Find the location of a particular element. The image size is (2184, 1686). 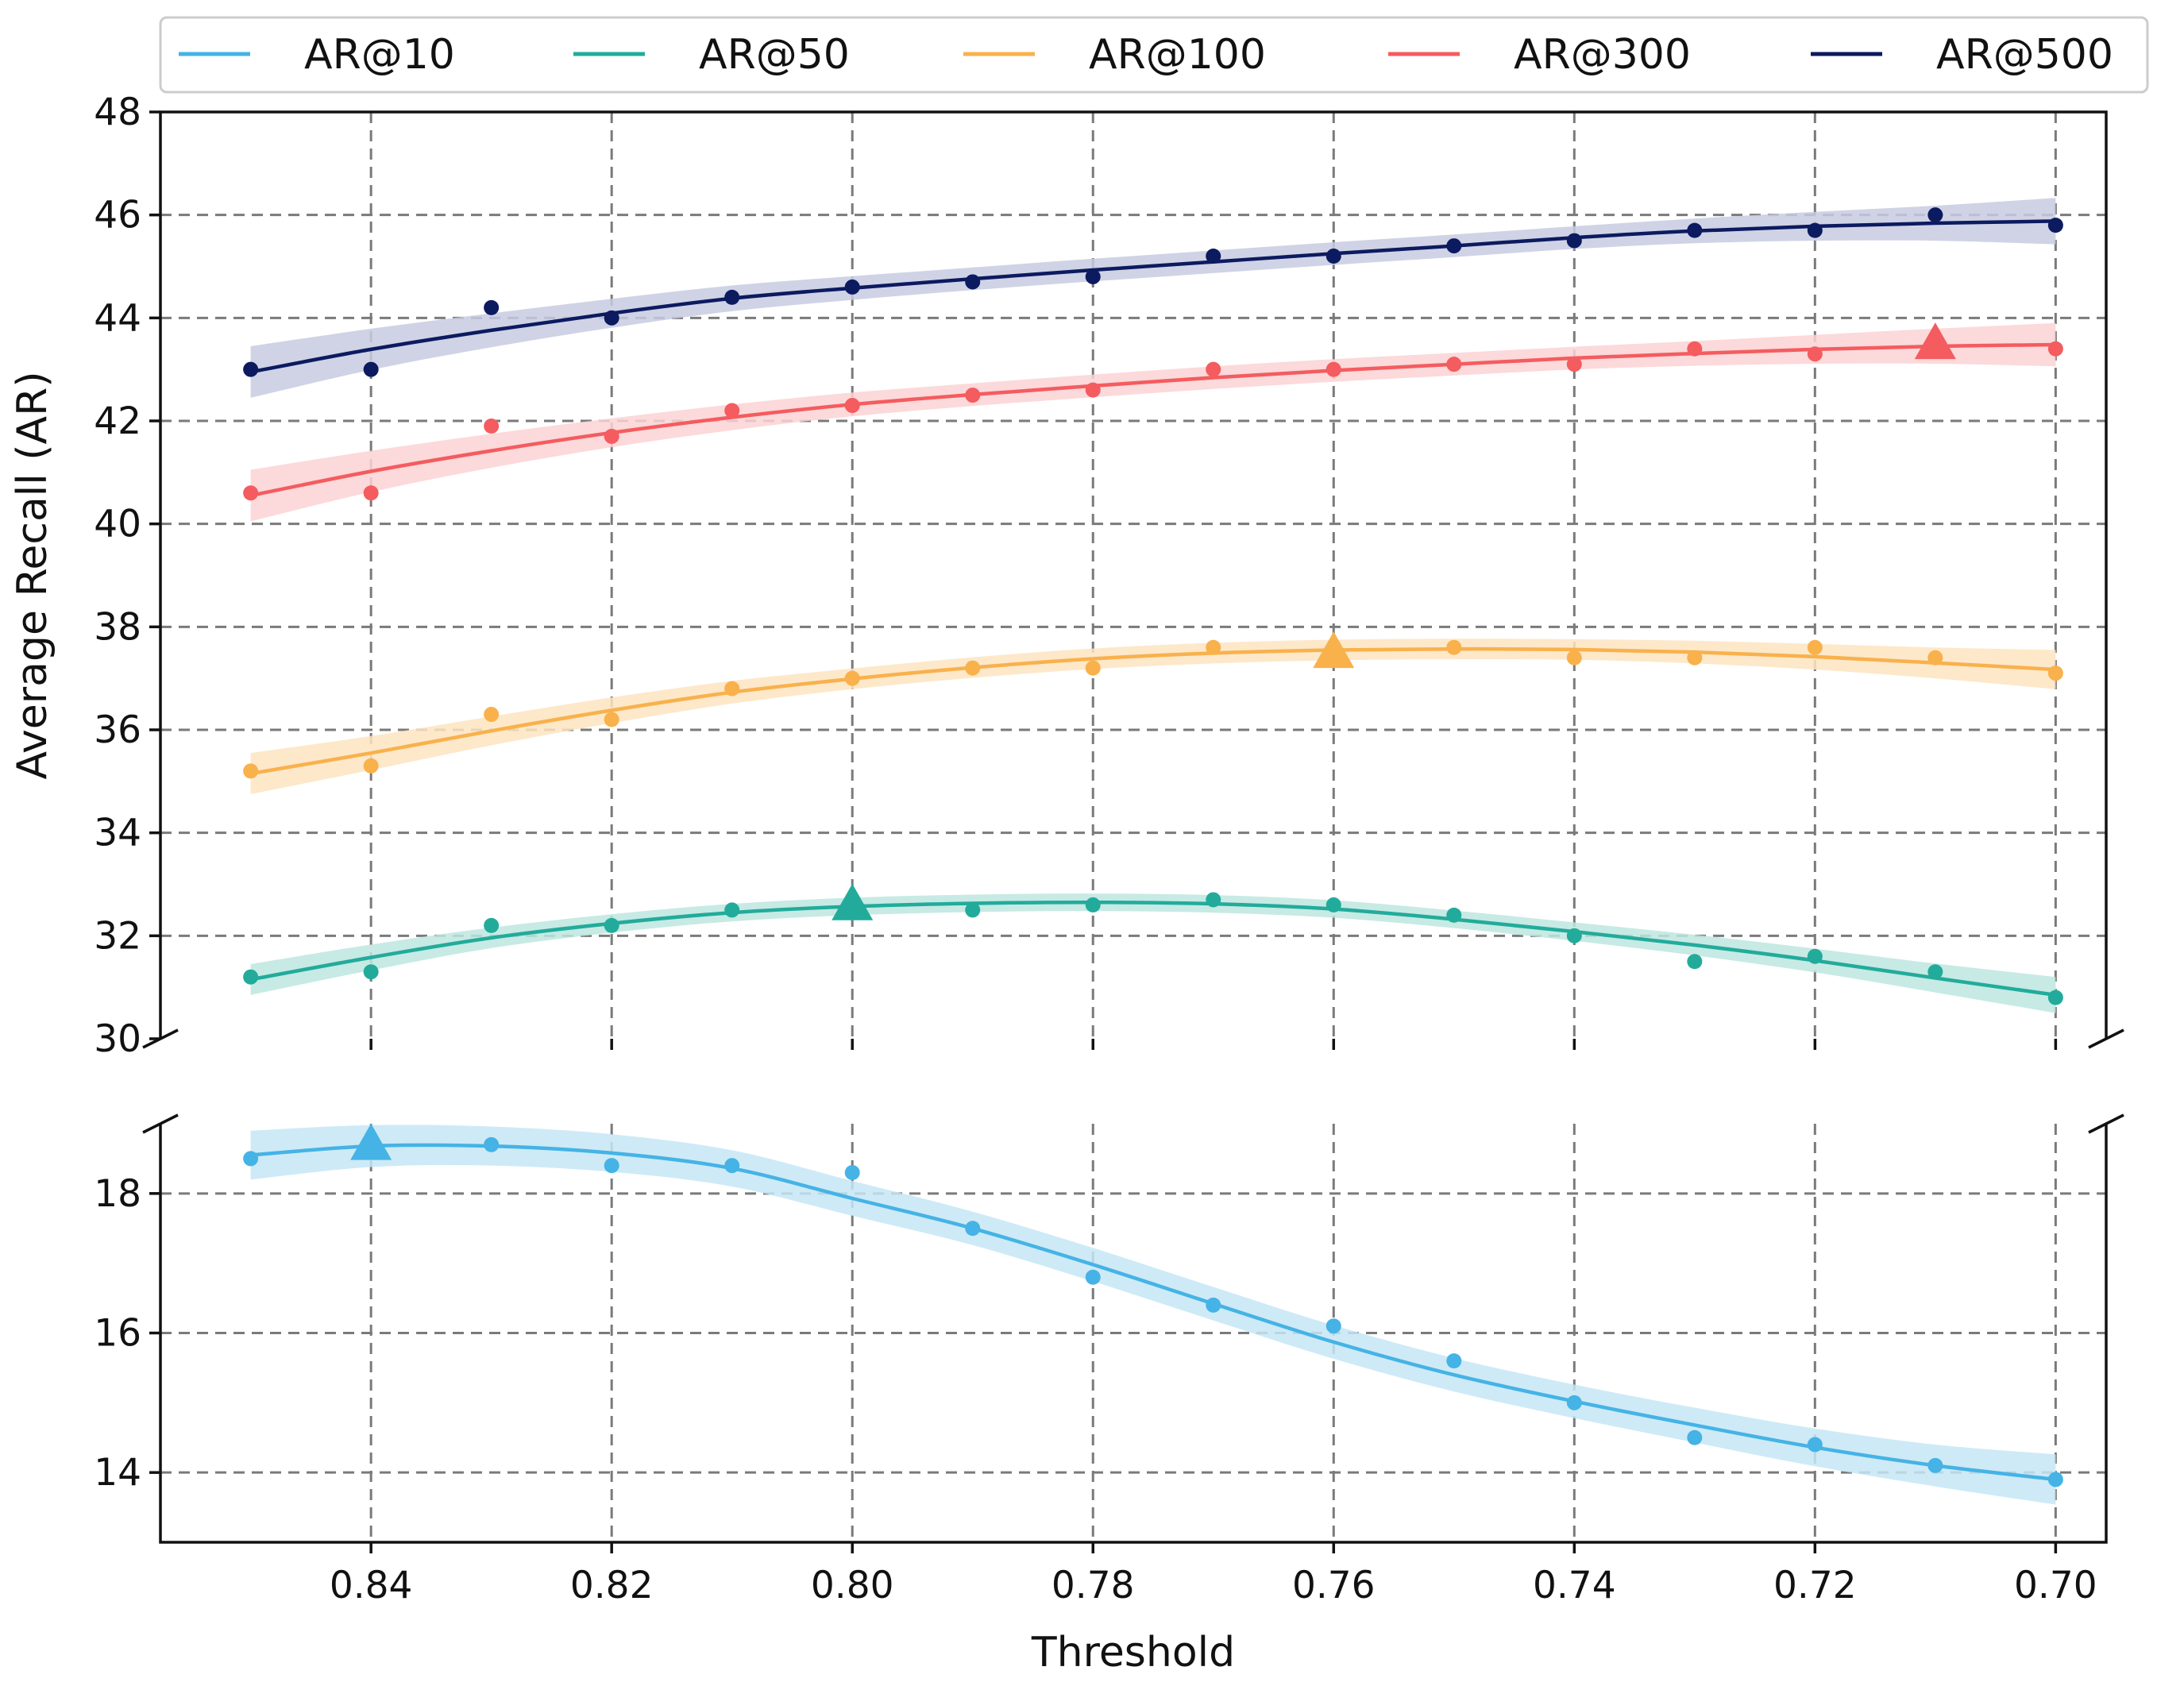

point-ar-100-0.81 is located at coordinates (732, 688).